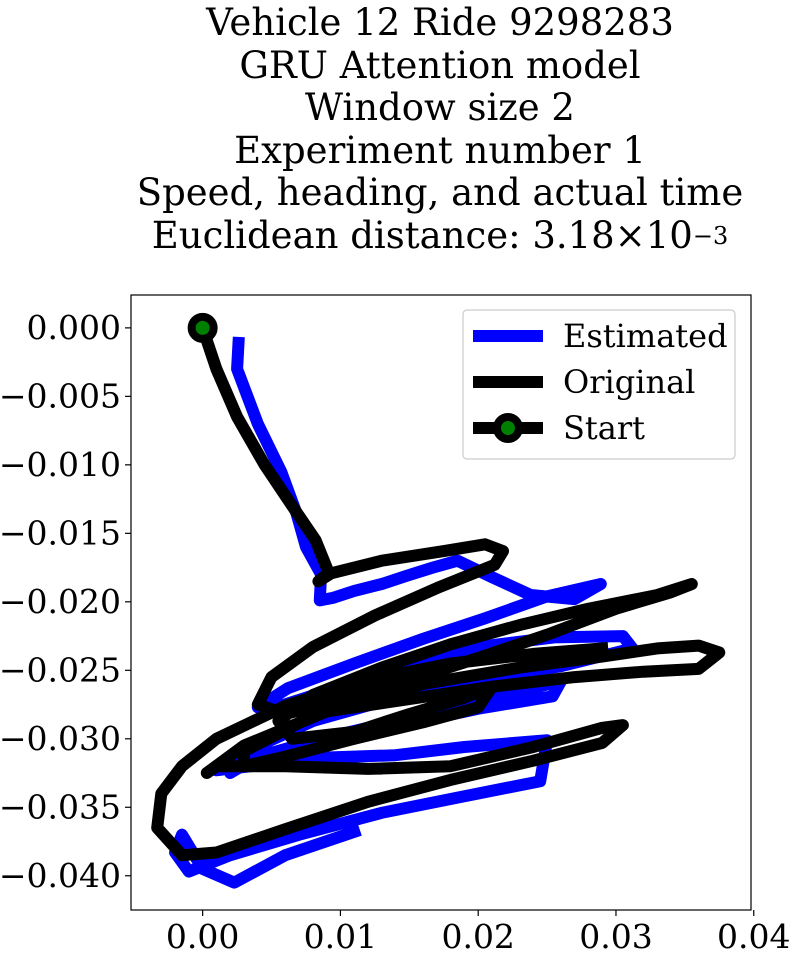  I want to click on y-tick-label: −0.040, so click(60, 875).